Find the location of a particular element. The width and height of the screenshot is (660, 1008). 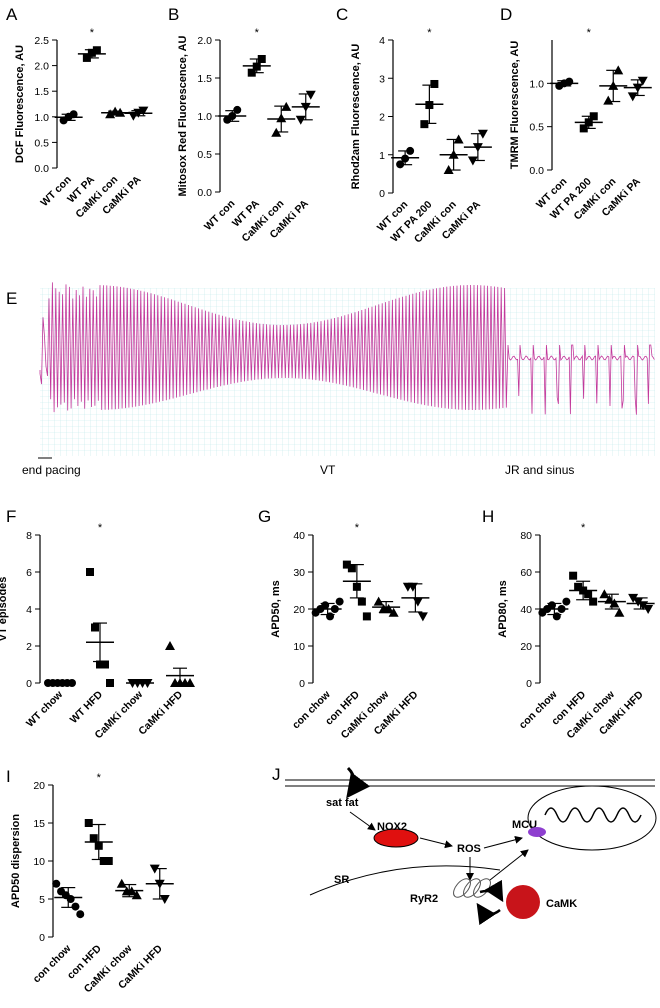

panel-label: H is located at coordinates (488, 516).